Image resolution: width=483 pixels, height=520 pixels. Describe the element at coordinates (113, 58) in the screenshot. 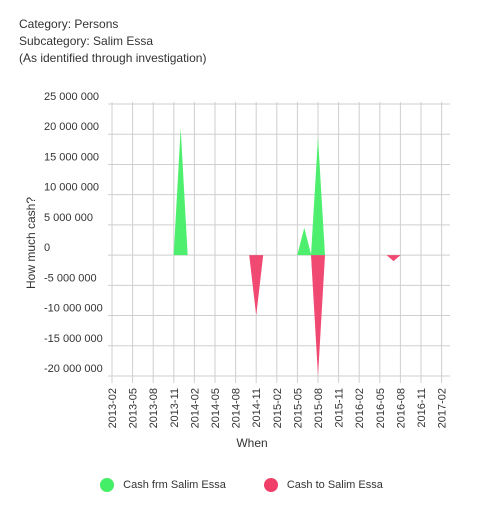

I see `investigation-note: (As identified through investigation)` at that location.